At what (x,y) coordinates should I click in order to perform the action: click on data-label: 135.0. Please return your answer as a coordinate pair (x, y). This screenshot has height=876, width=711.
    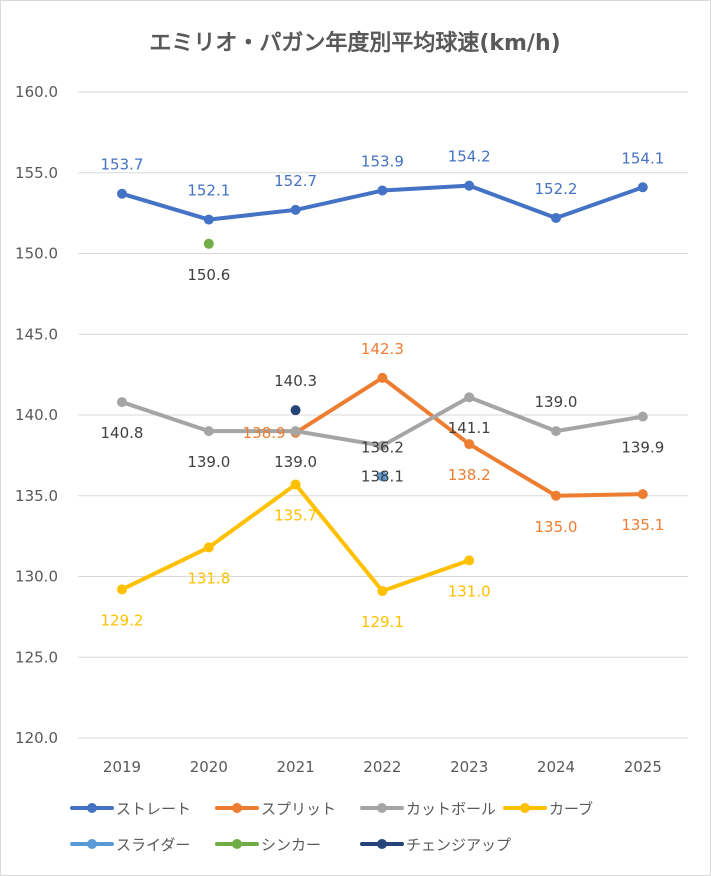
    Looking at the image, I should click on (556, 527).